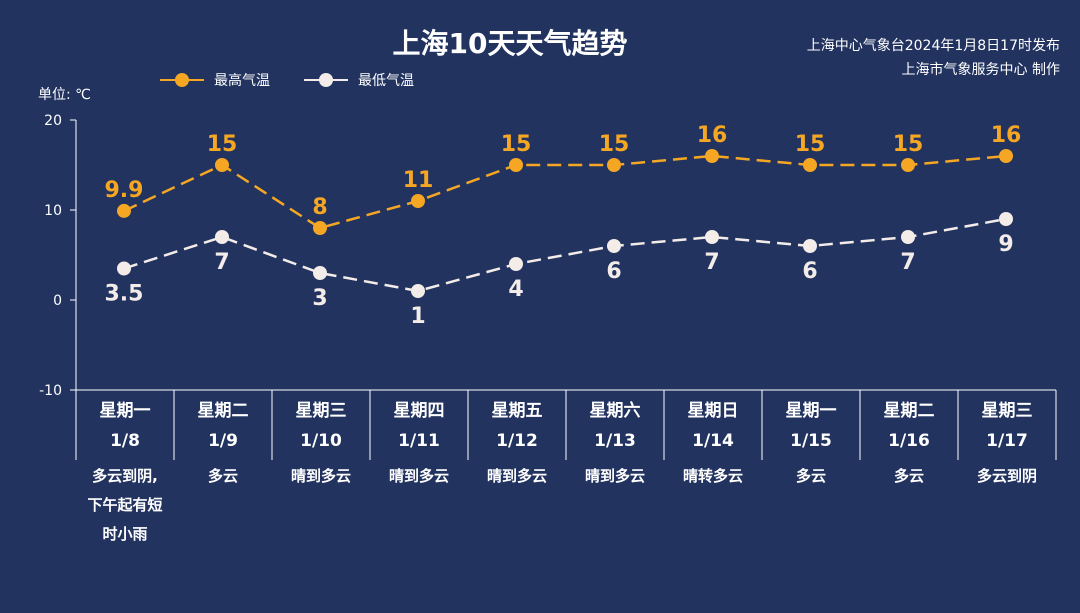 The height and width of the screenshot is (613, 1080). I want to click on low-temp-data-label: 4, so click(515, 289).